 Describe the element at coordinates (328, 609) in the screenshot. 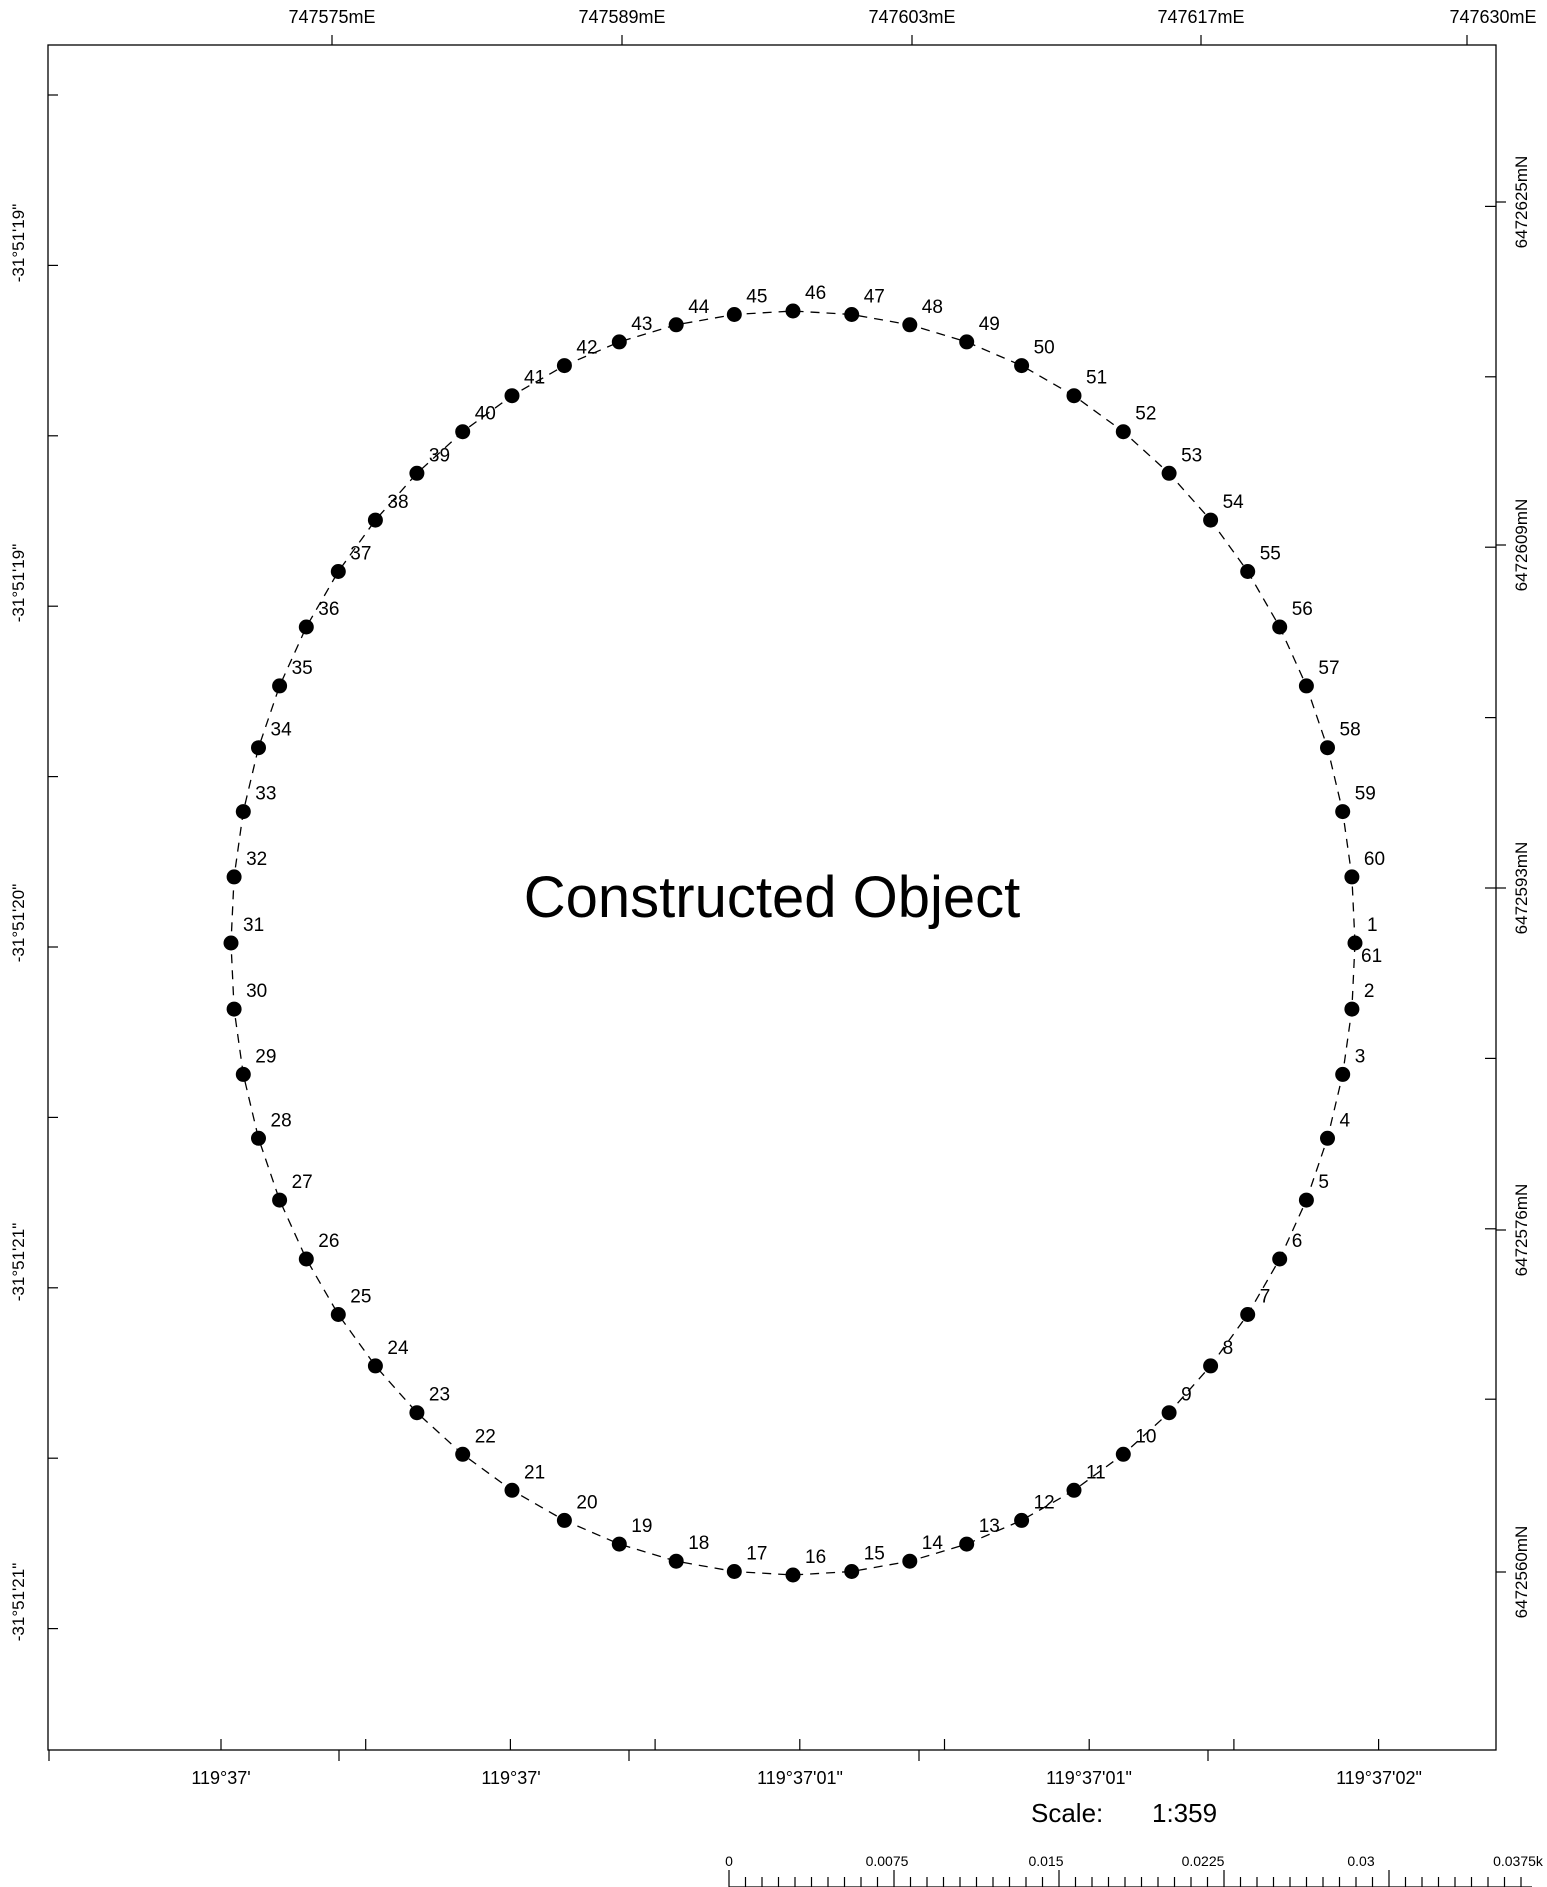

I see `survey-point-label: 36` at that location.